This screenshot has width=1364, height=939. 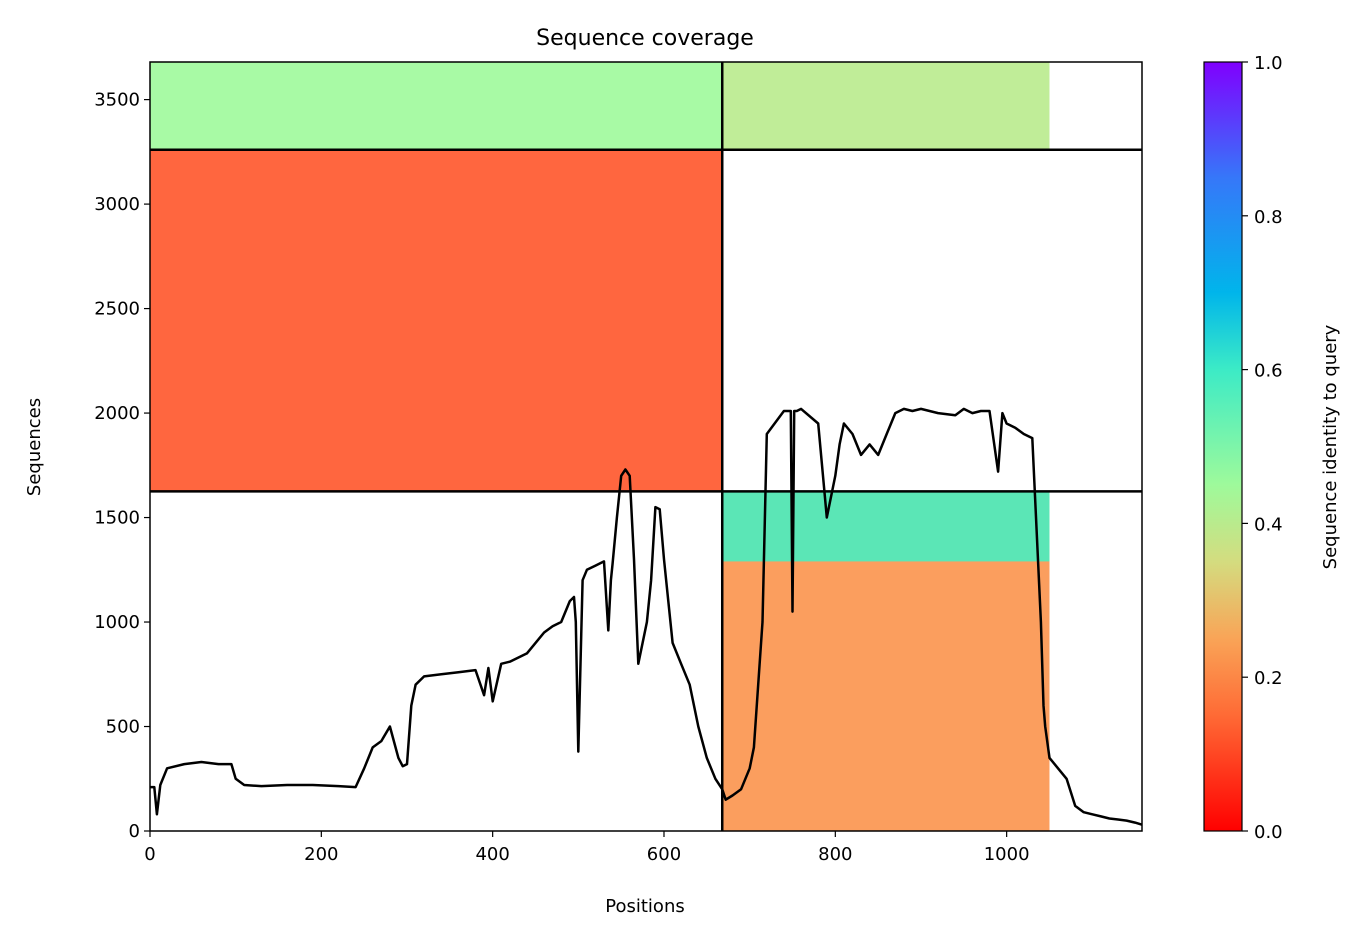 What do you see at coordinates (1268, 63) in the screenshot?
I see `colorbar-tick-label: 1.0` at bounding box center [1268, 63].